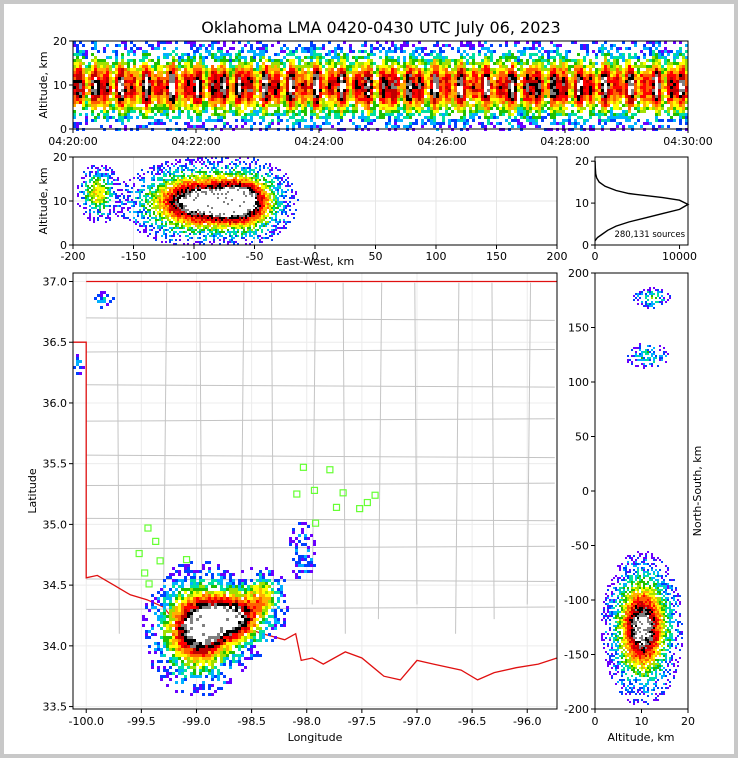  Describe the element at coordinates (60, 85) in the screenshot. I see `y-tick-label: 10` at that location.